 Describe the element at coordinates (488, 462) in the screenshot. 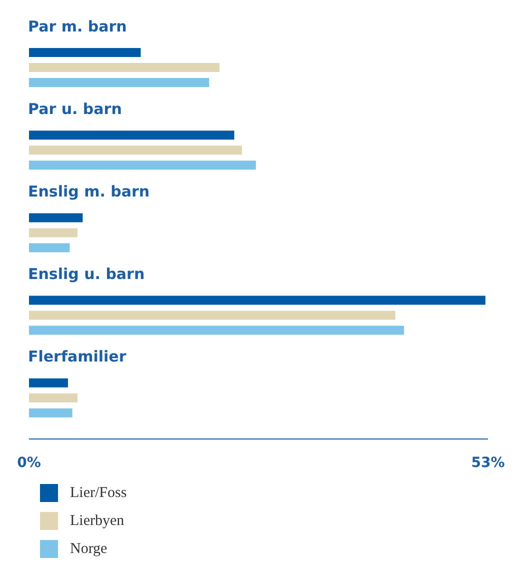

I see `x-tick-label: 53%` at that location.